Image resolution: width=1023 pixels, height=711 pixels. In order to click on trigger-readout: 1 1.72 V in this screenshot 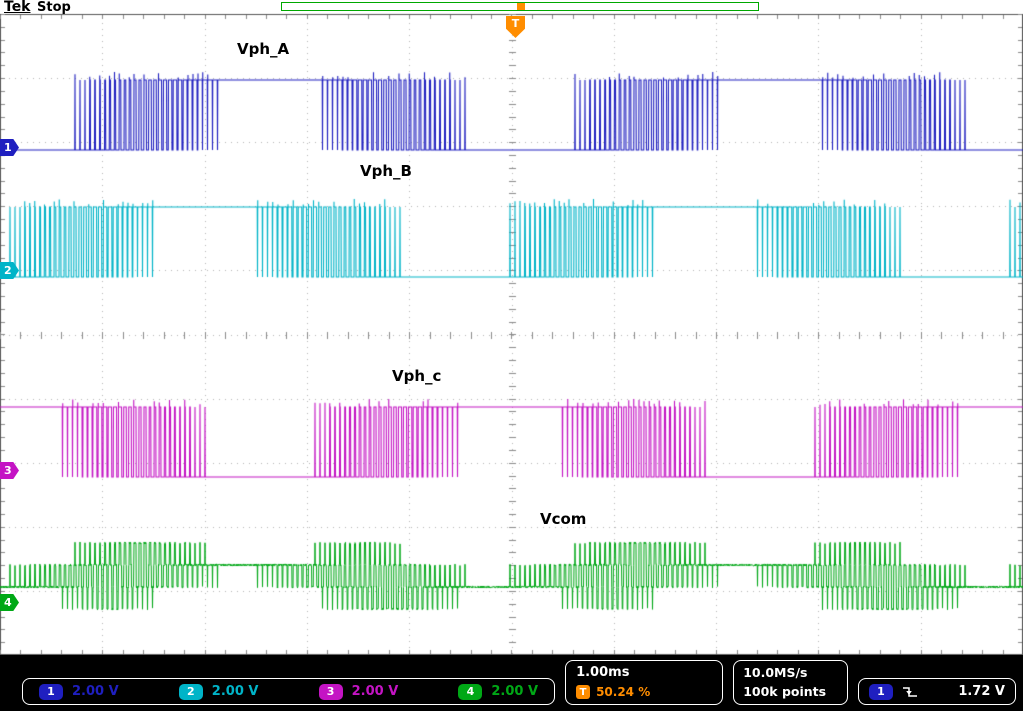, I will do `click(936, 691)`.